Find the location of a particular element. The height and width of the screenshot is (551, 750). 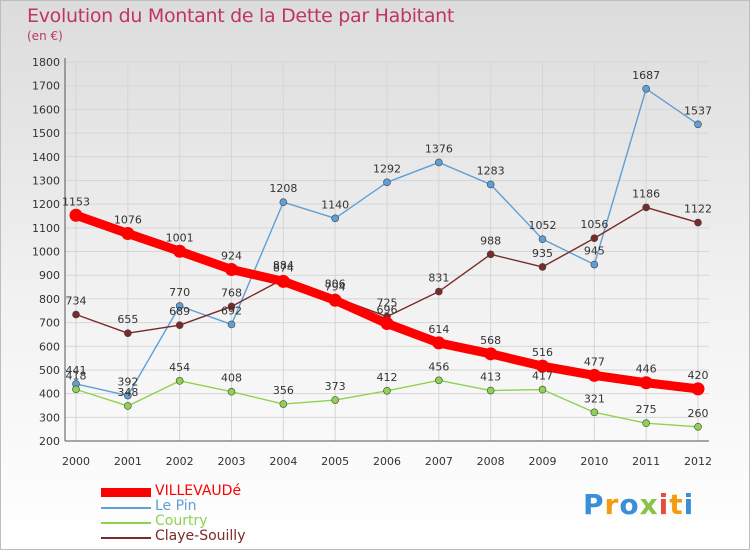

data-label: 412 is located at coordinates (387, 377).